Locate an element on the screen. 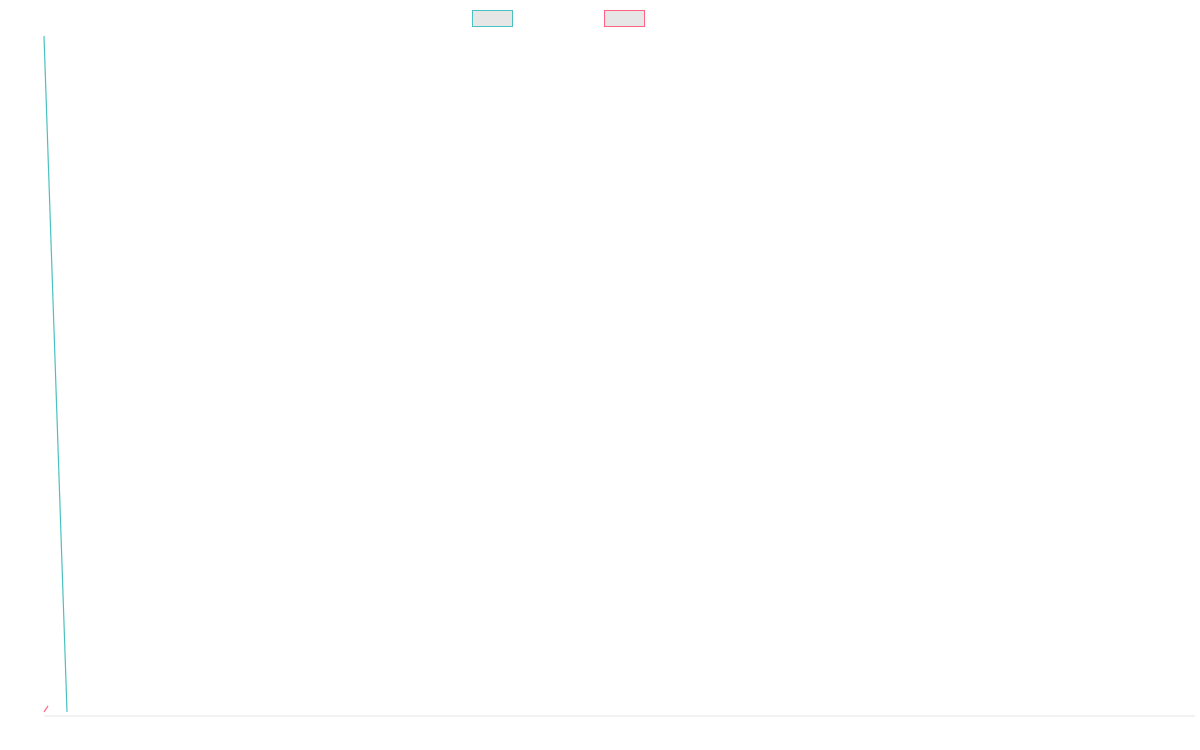  legend is located at coordinates (558, 18).